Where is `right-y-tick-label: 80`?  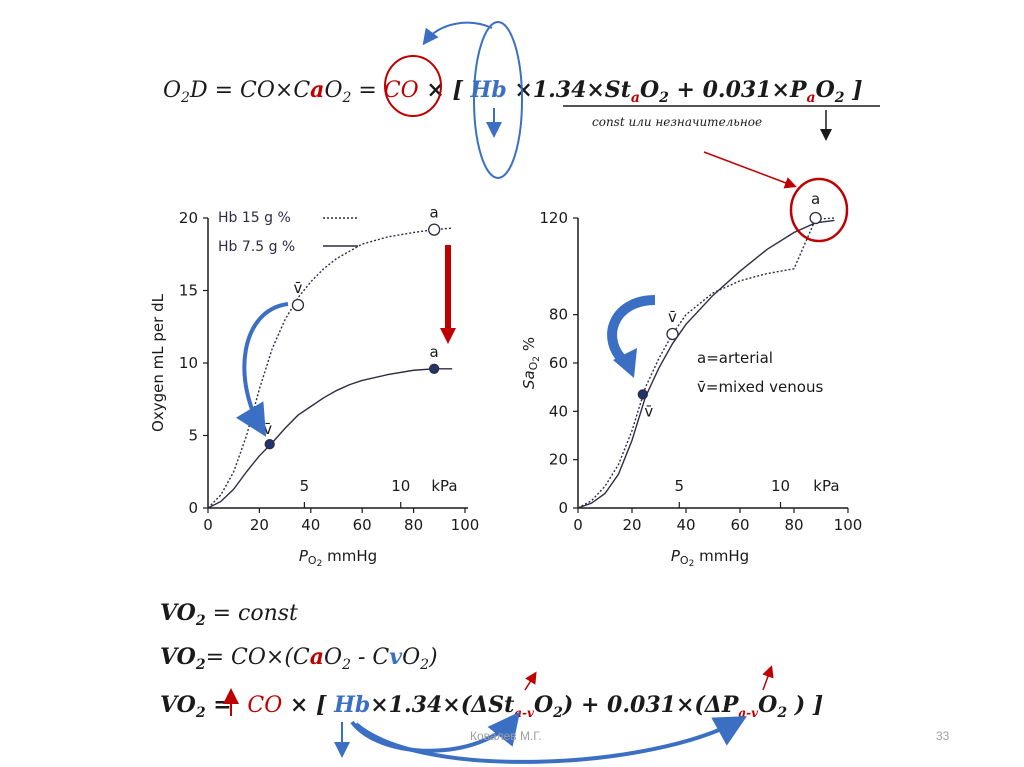
right-y-tick-label: 80 is located at coordinates (558, 315).